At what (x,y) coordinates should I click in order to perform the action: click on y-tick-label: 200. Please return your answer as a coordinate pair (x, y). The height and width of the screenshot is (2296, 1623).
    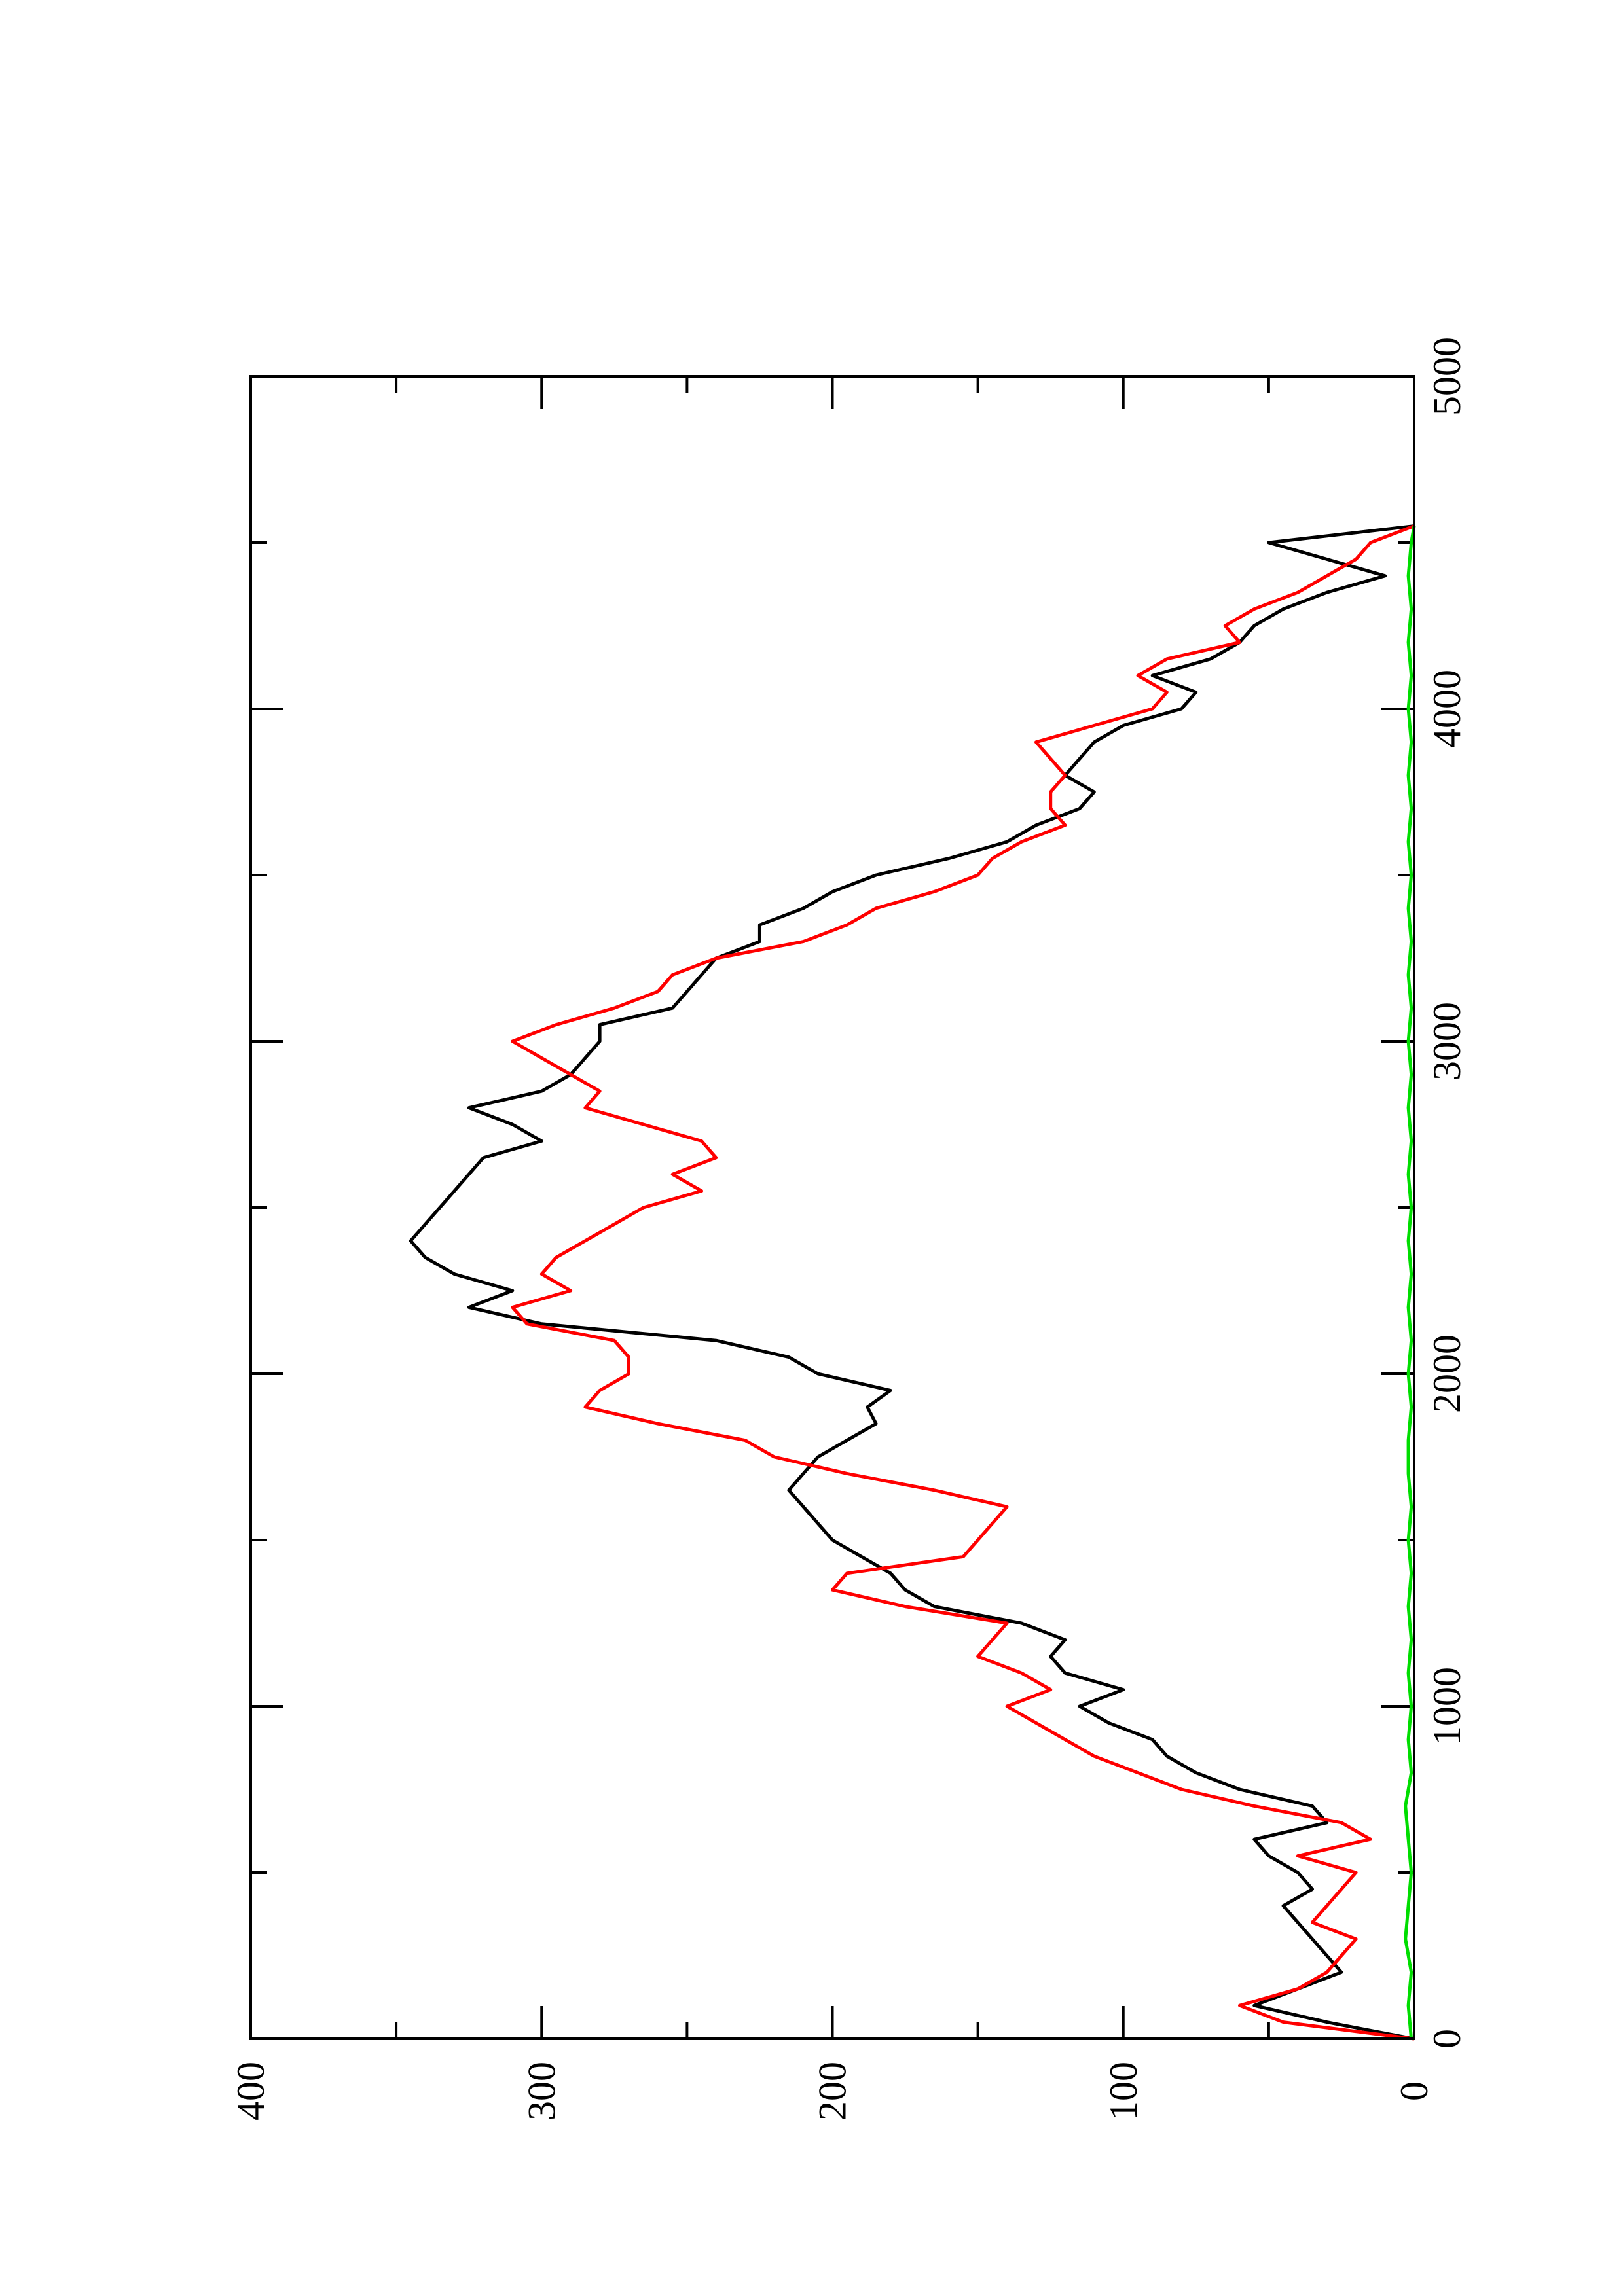
    Looking at the image, I should click on (832, 2091).